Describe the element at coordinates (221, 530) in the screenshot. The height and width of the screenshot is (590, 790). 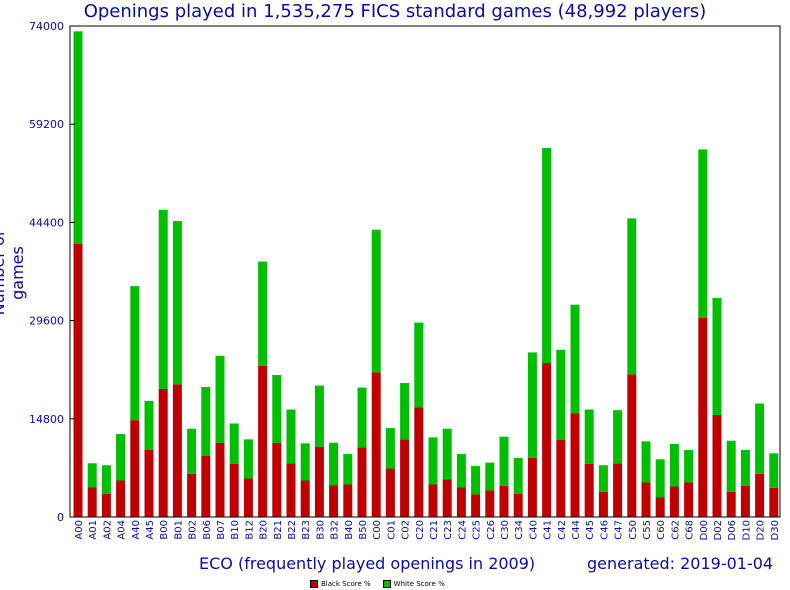
I see `x-tick-label: B07` at that location.